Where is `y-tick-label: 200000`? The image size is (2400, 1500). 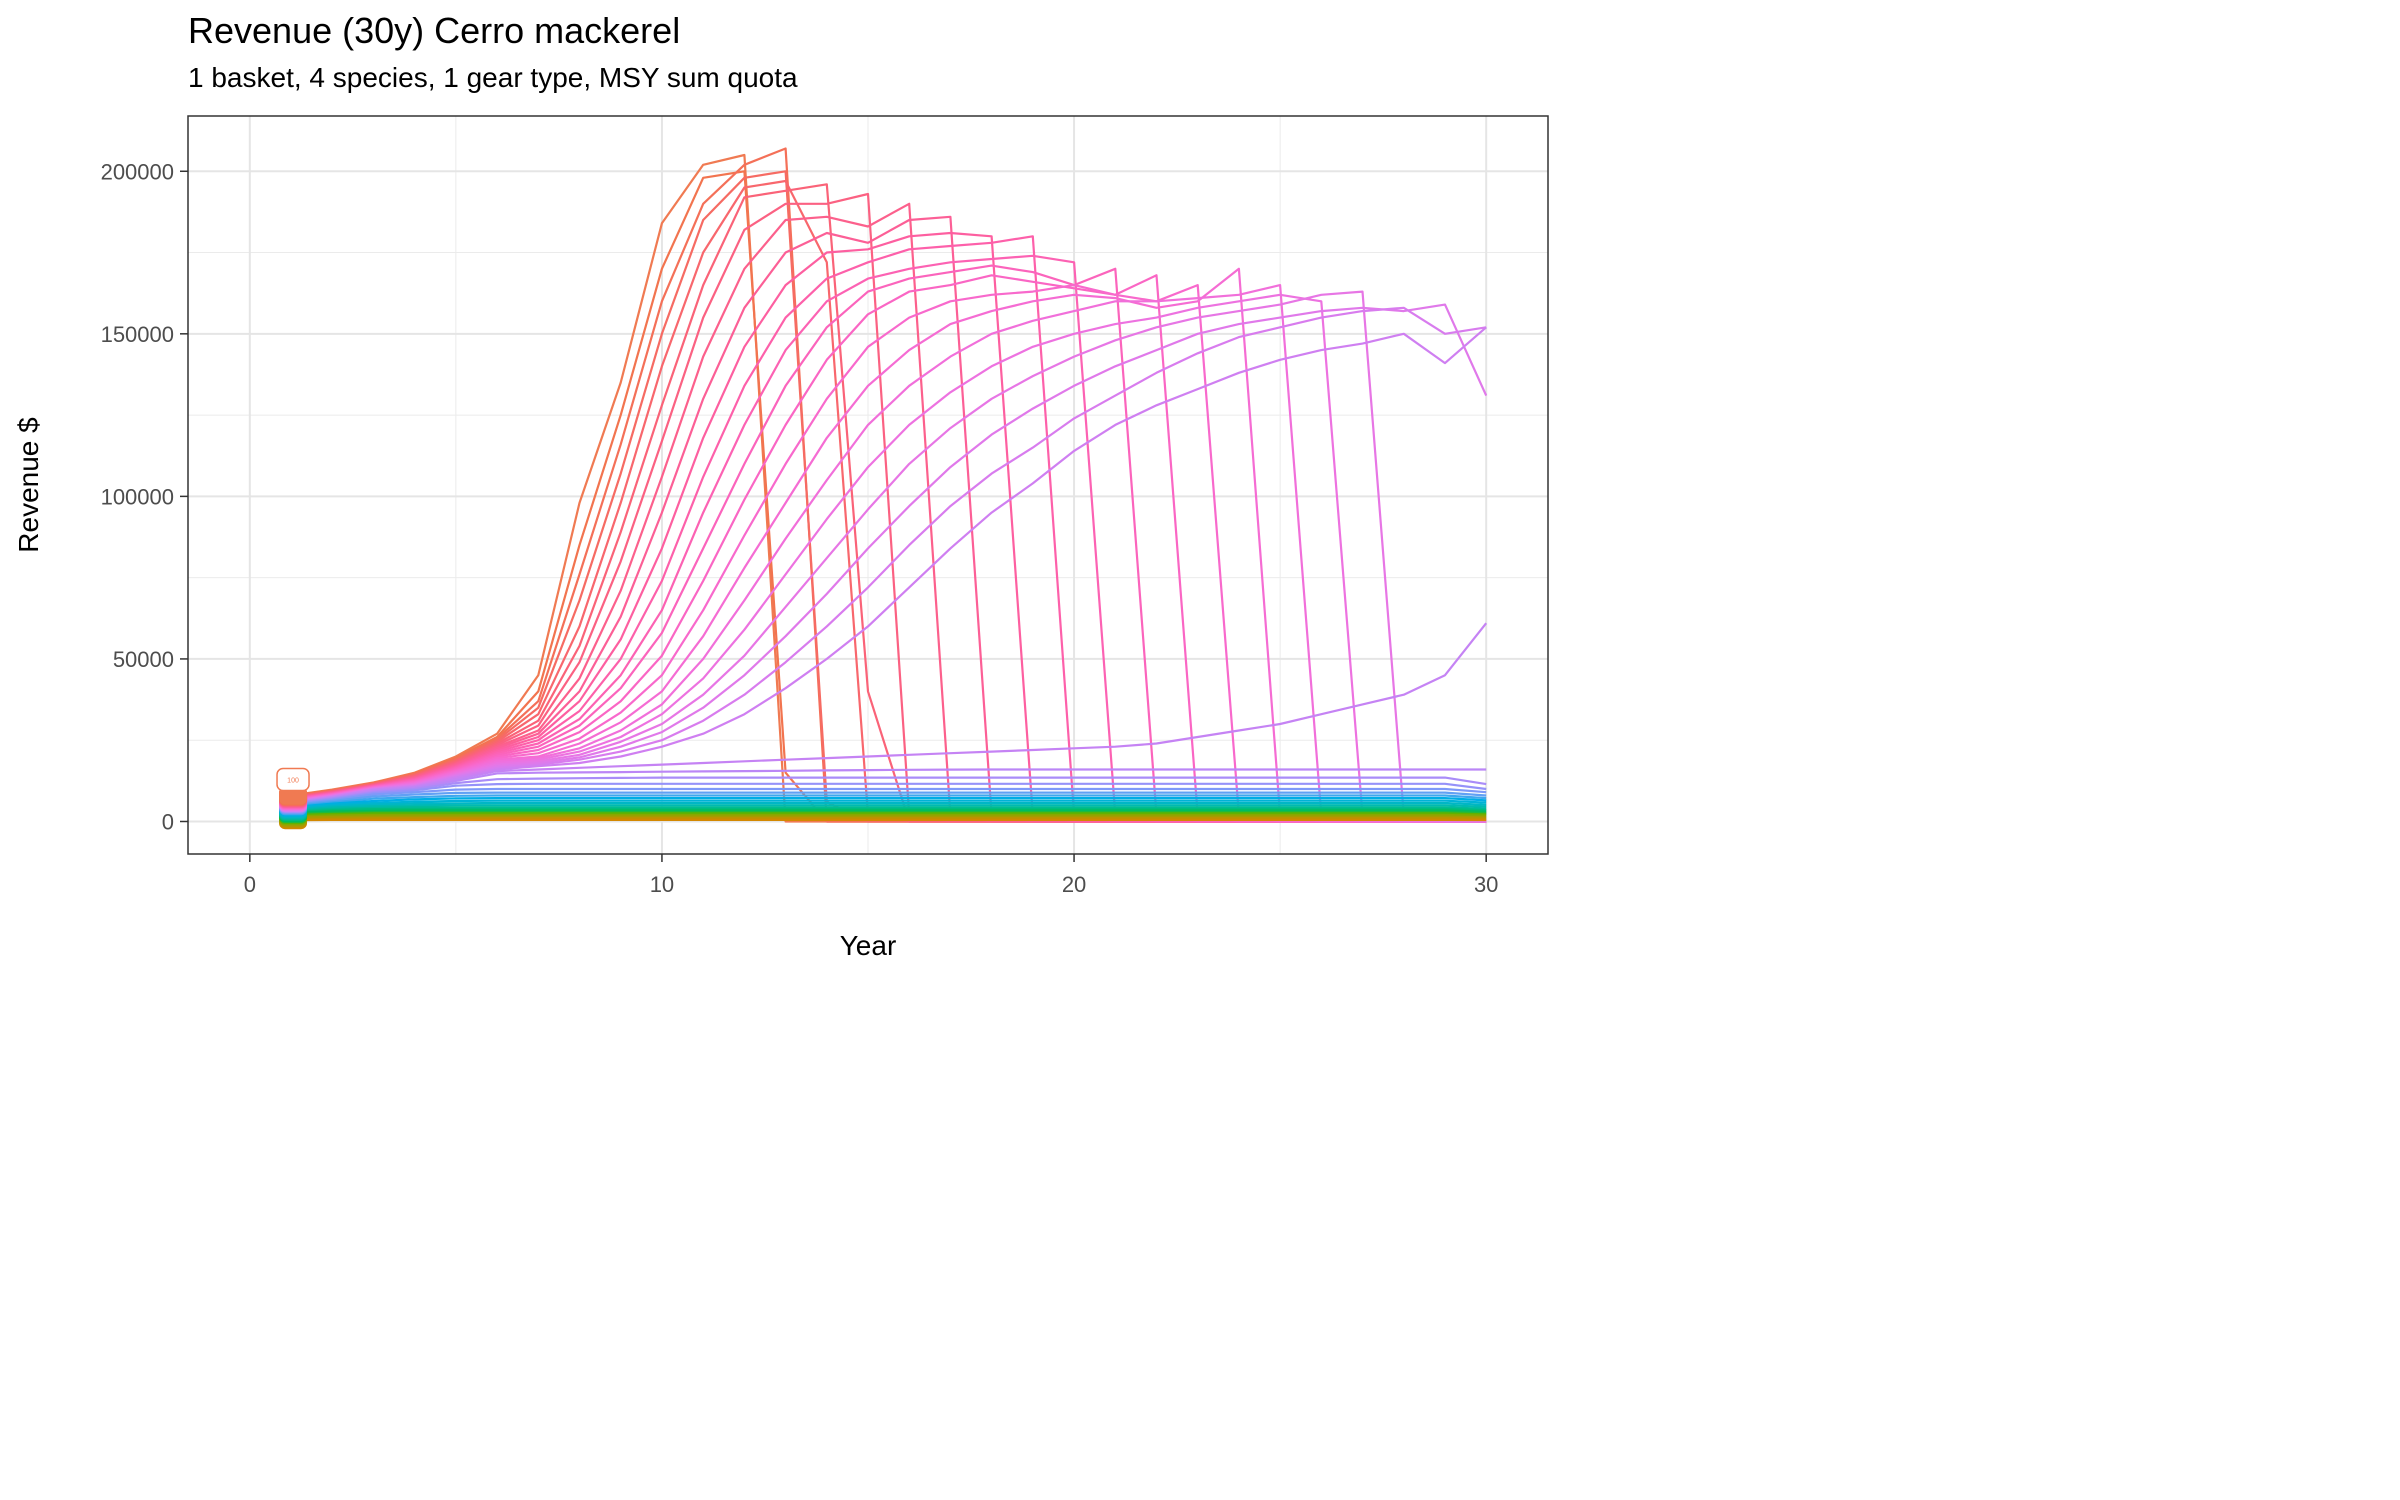
y-tick-label: 200000 is located at coordinates (137, 171).